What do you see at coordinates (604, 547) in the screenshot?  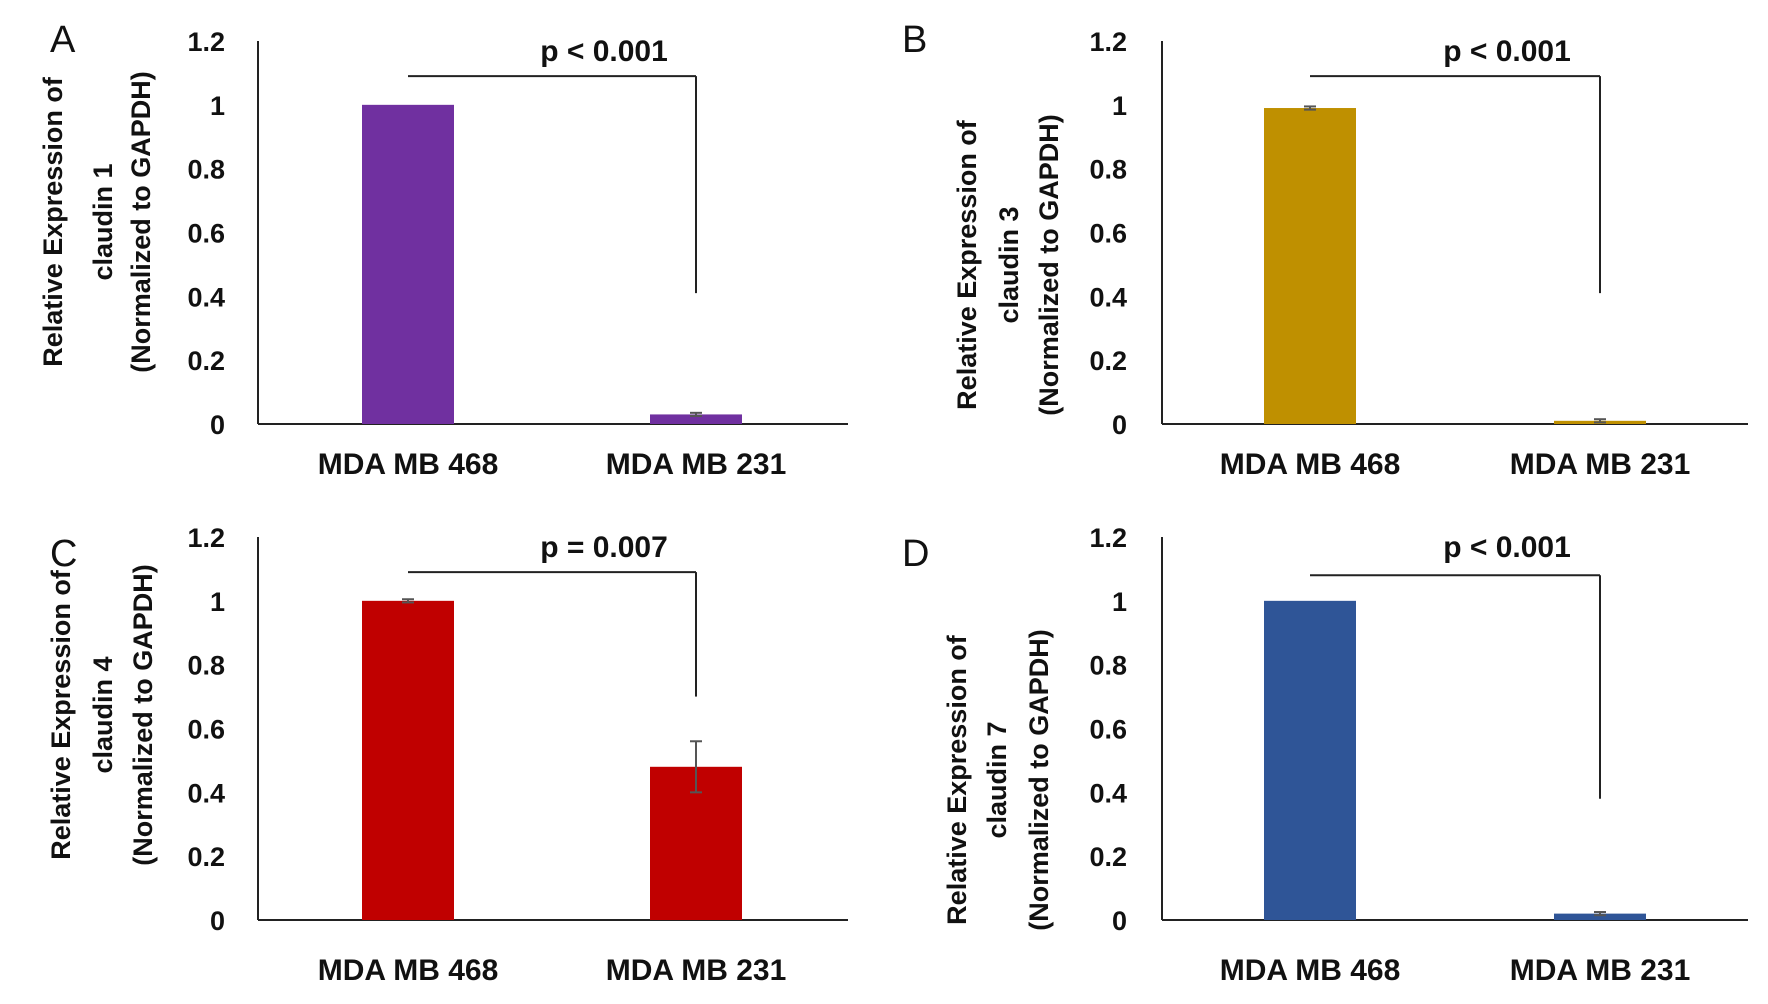 I see `p-value-annotation: p = 0.007` at bounding box center [604, 547].